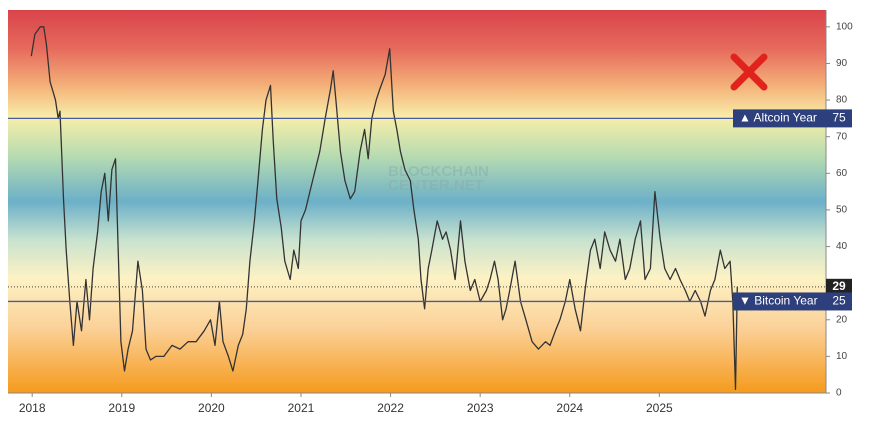  I want to click on current-value-label: 29, so click(839, 286).